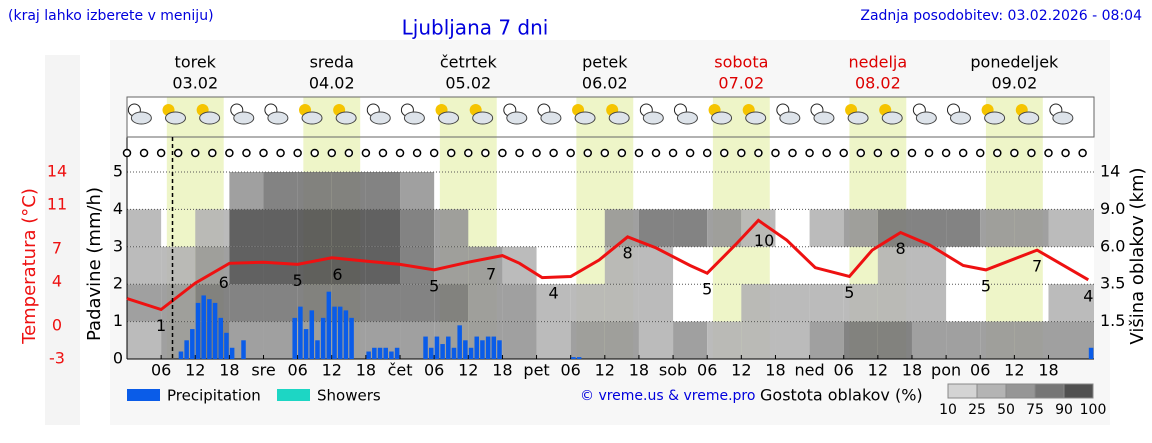 This screenshot has width=1152, height=443. Describe the element at coordinates (741, 62) in the screenshot. I see `day-name: sobota` at that location.